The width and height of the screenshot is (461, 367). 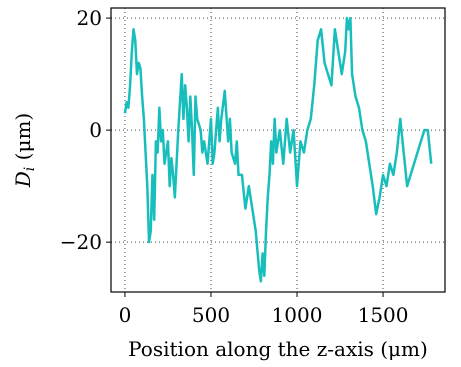 I want to click on x-tick-label: 500, so click(x=211, y=315).